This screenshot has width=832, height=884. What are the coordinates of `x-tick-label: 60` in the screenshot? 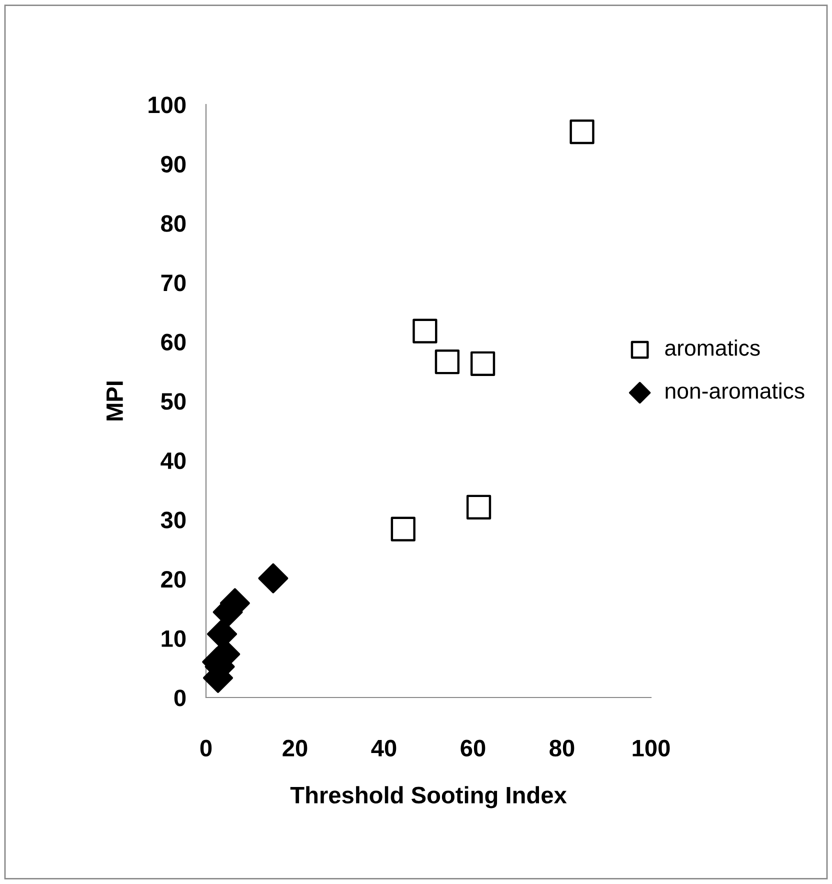 It's located at (473, 748).